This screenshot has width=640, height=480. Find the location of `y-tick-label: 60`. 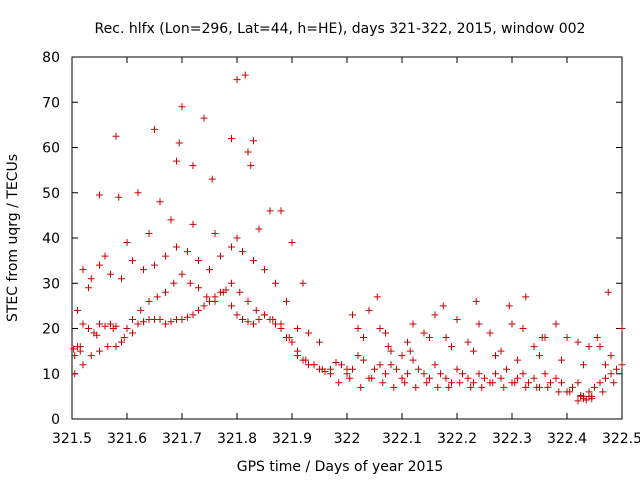

y-tick-label: 60 is located at coordinates (51, 149).